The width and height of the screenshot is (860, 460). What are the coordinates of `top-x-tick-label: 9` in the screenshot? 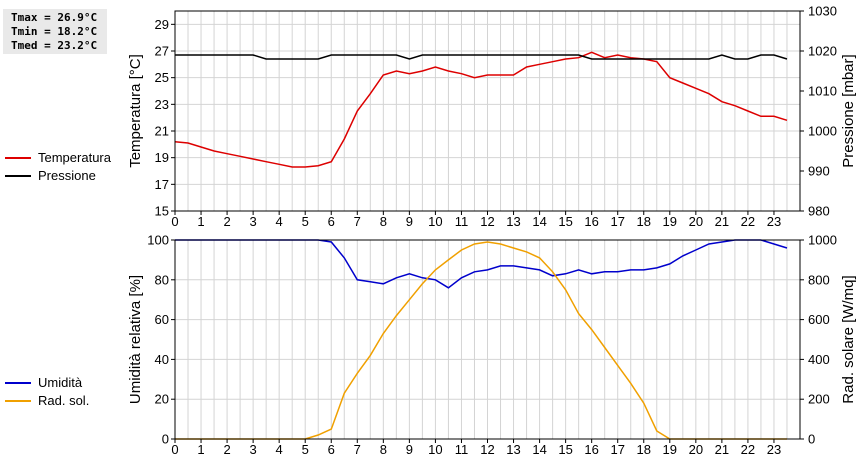 It's located at (409, 221).